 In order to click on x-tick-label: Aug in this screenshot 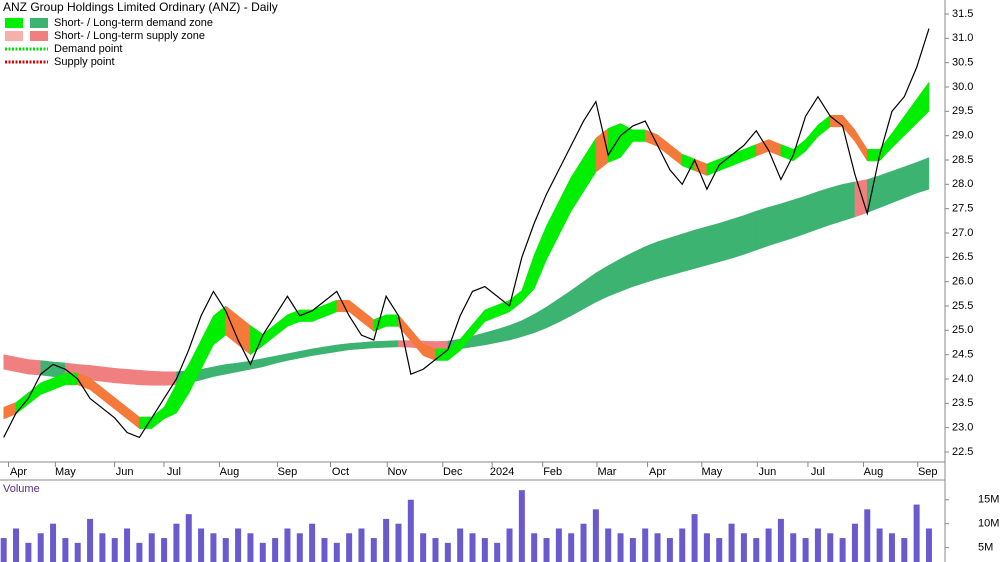, I will do `click(874, 472)`.